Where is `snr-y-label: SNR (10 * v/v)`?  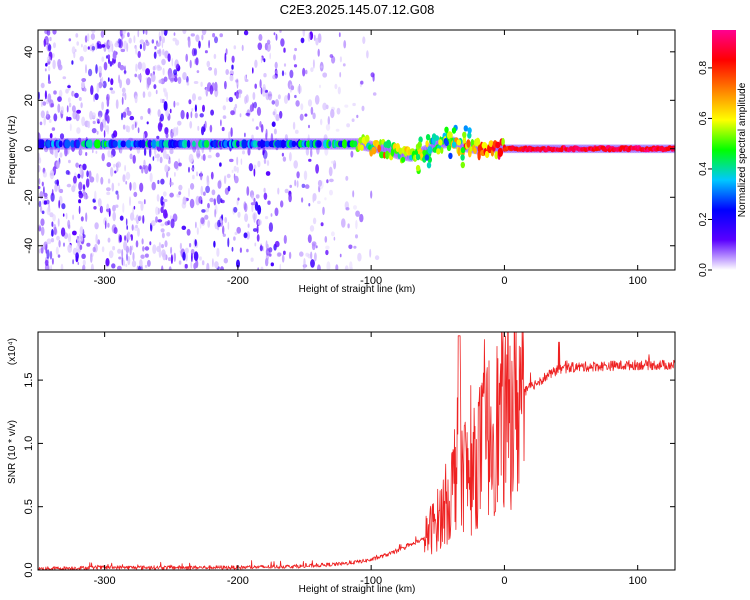
snr-y-label: SNR (10 * v/v) is located at coordinates (12, 452).